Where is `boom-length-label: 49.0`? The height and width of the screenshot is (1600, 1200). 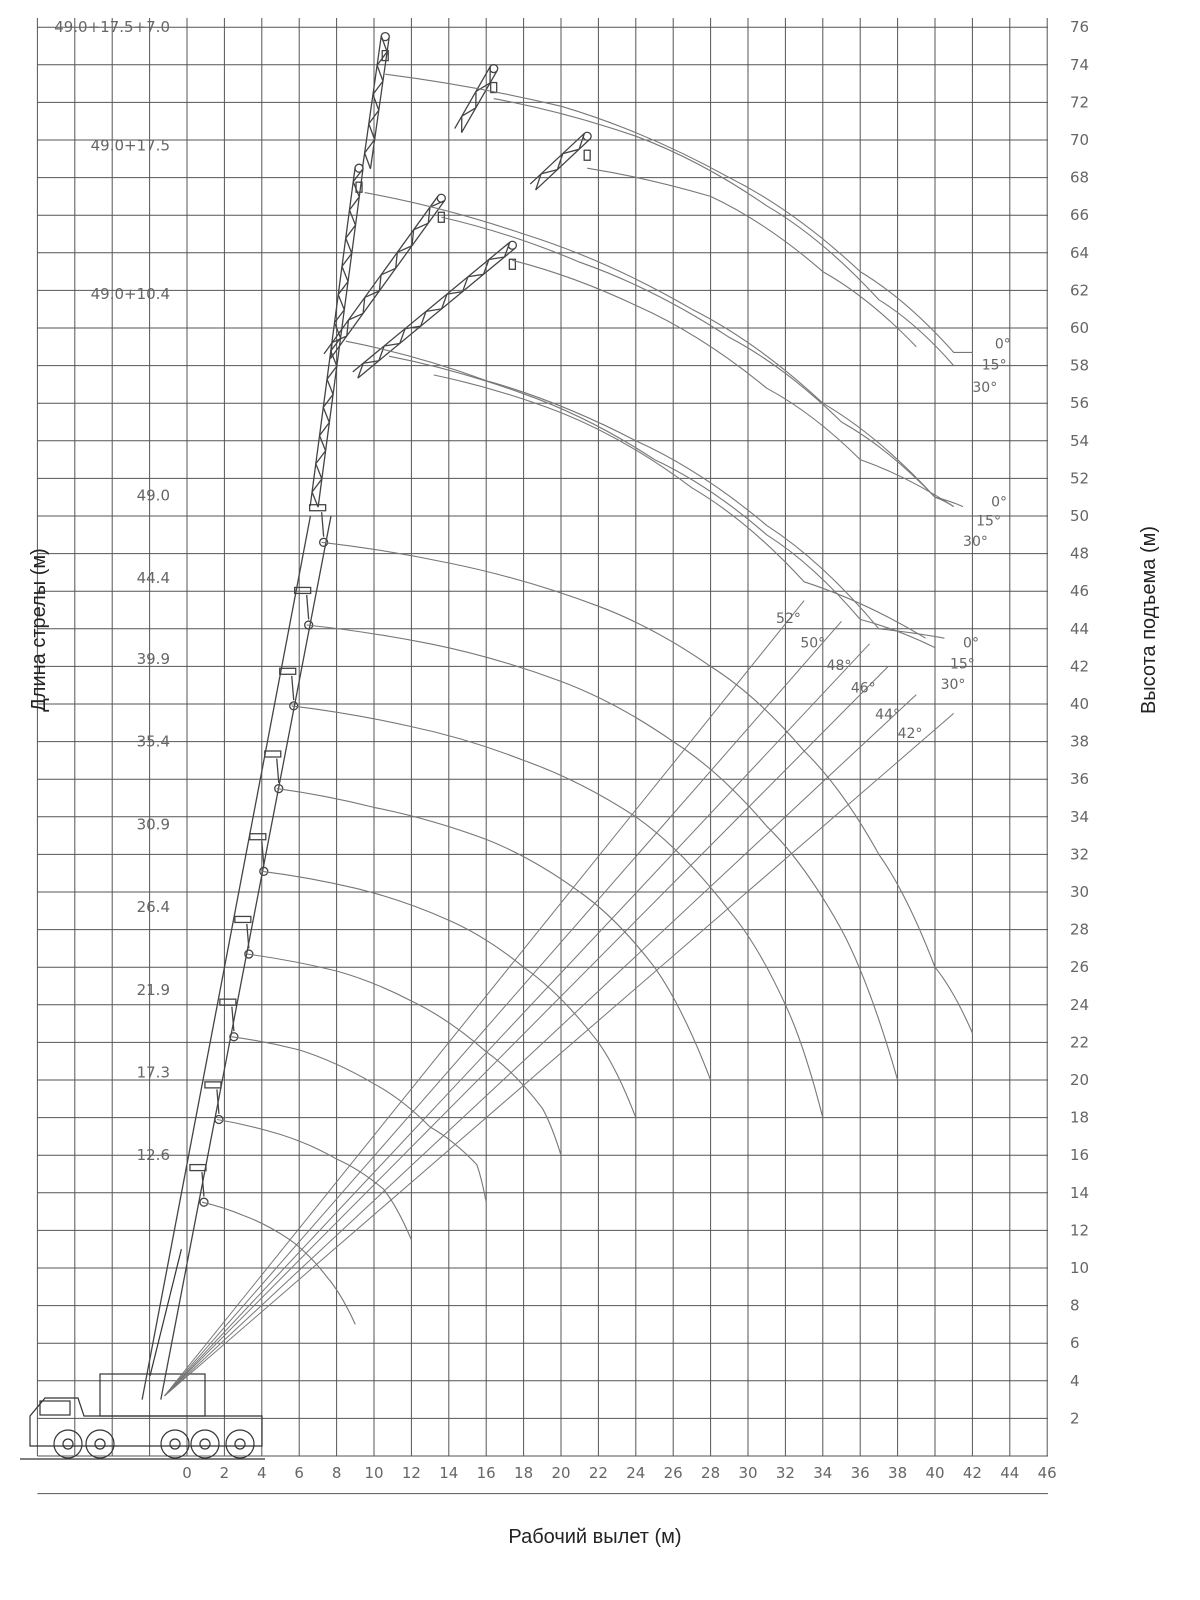
boom-length-label: 49.0 is located at coordinates (153, 495).